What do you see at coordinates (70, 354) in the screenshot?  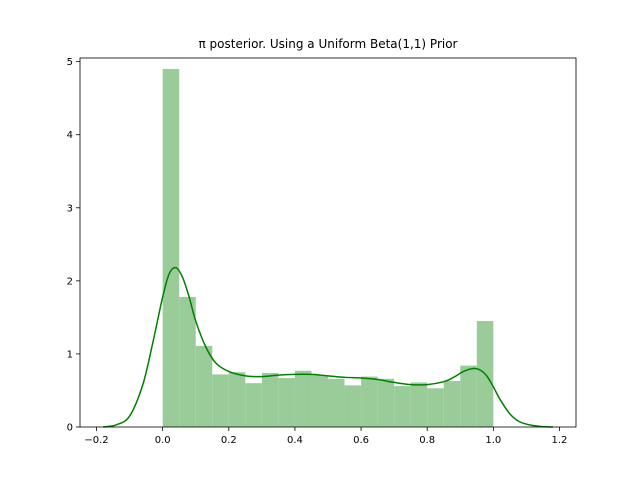 I see `y-tick-label: 1` at bounding box center [70, 354].